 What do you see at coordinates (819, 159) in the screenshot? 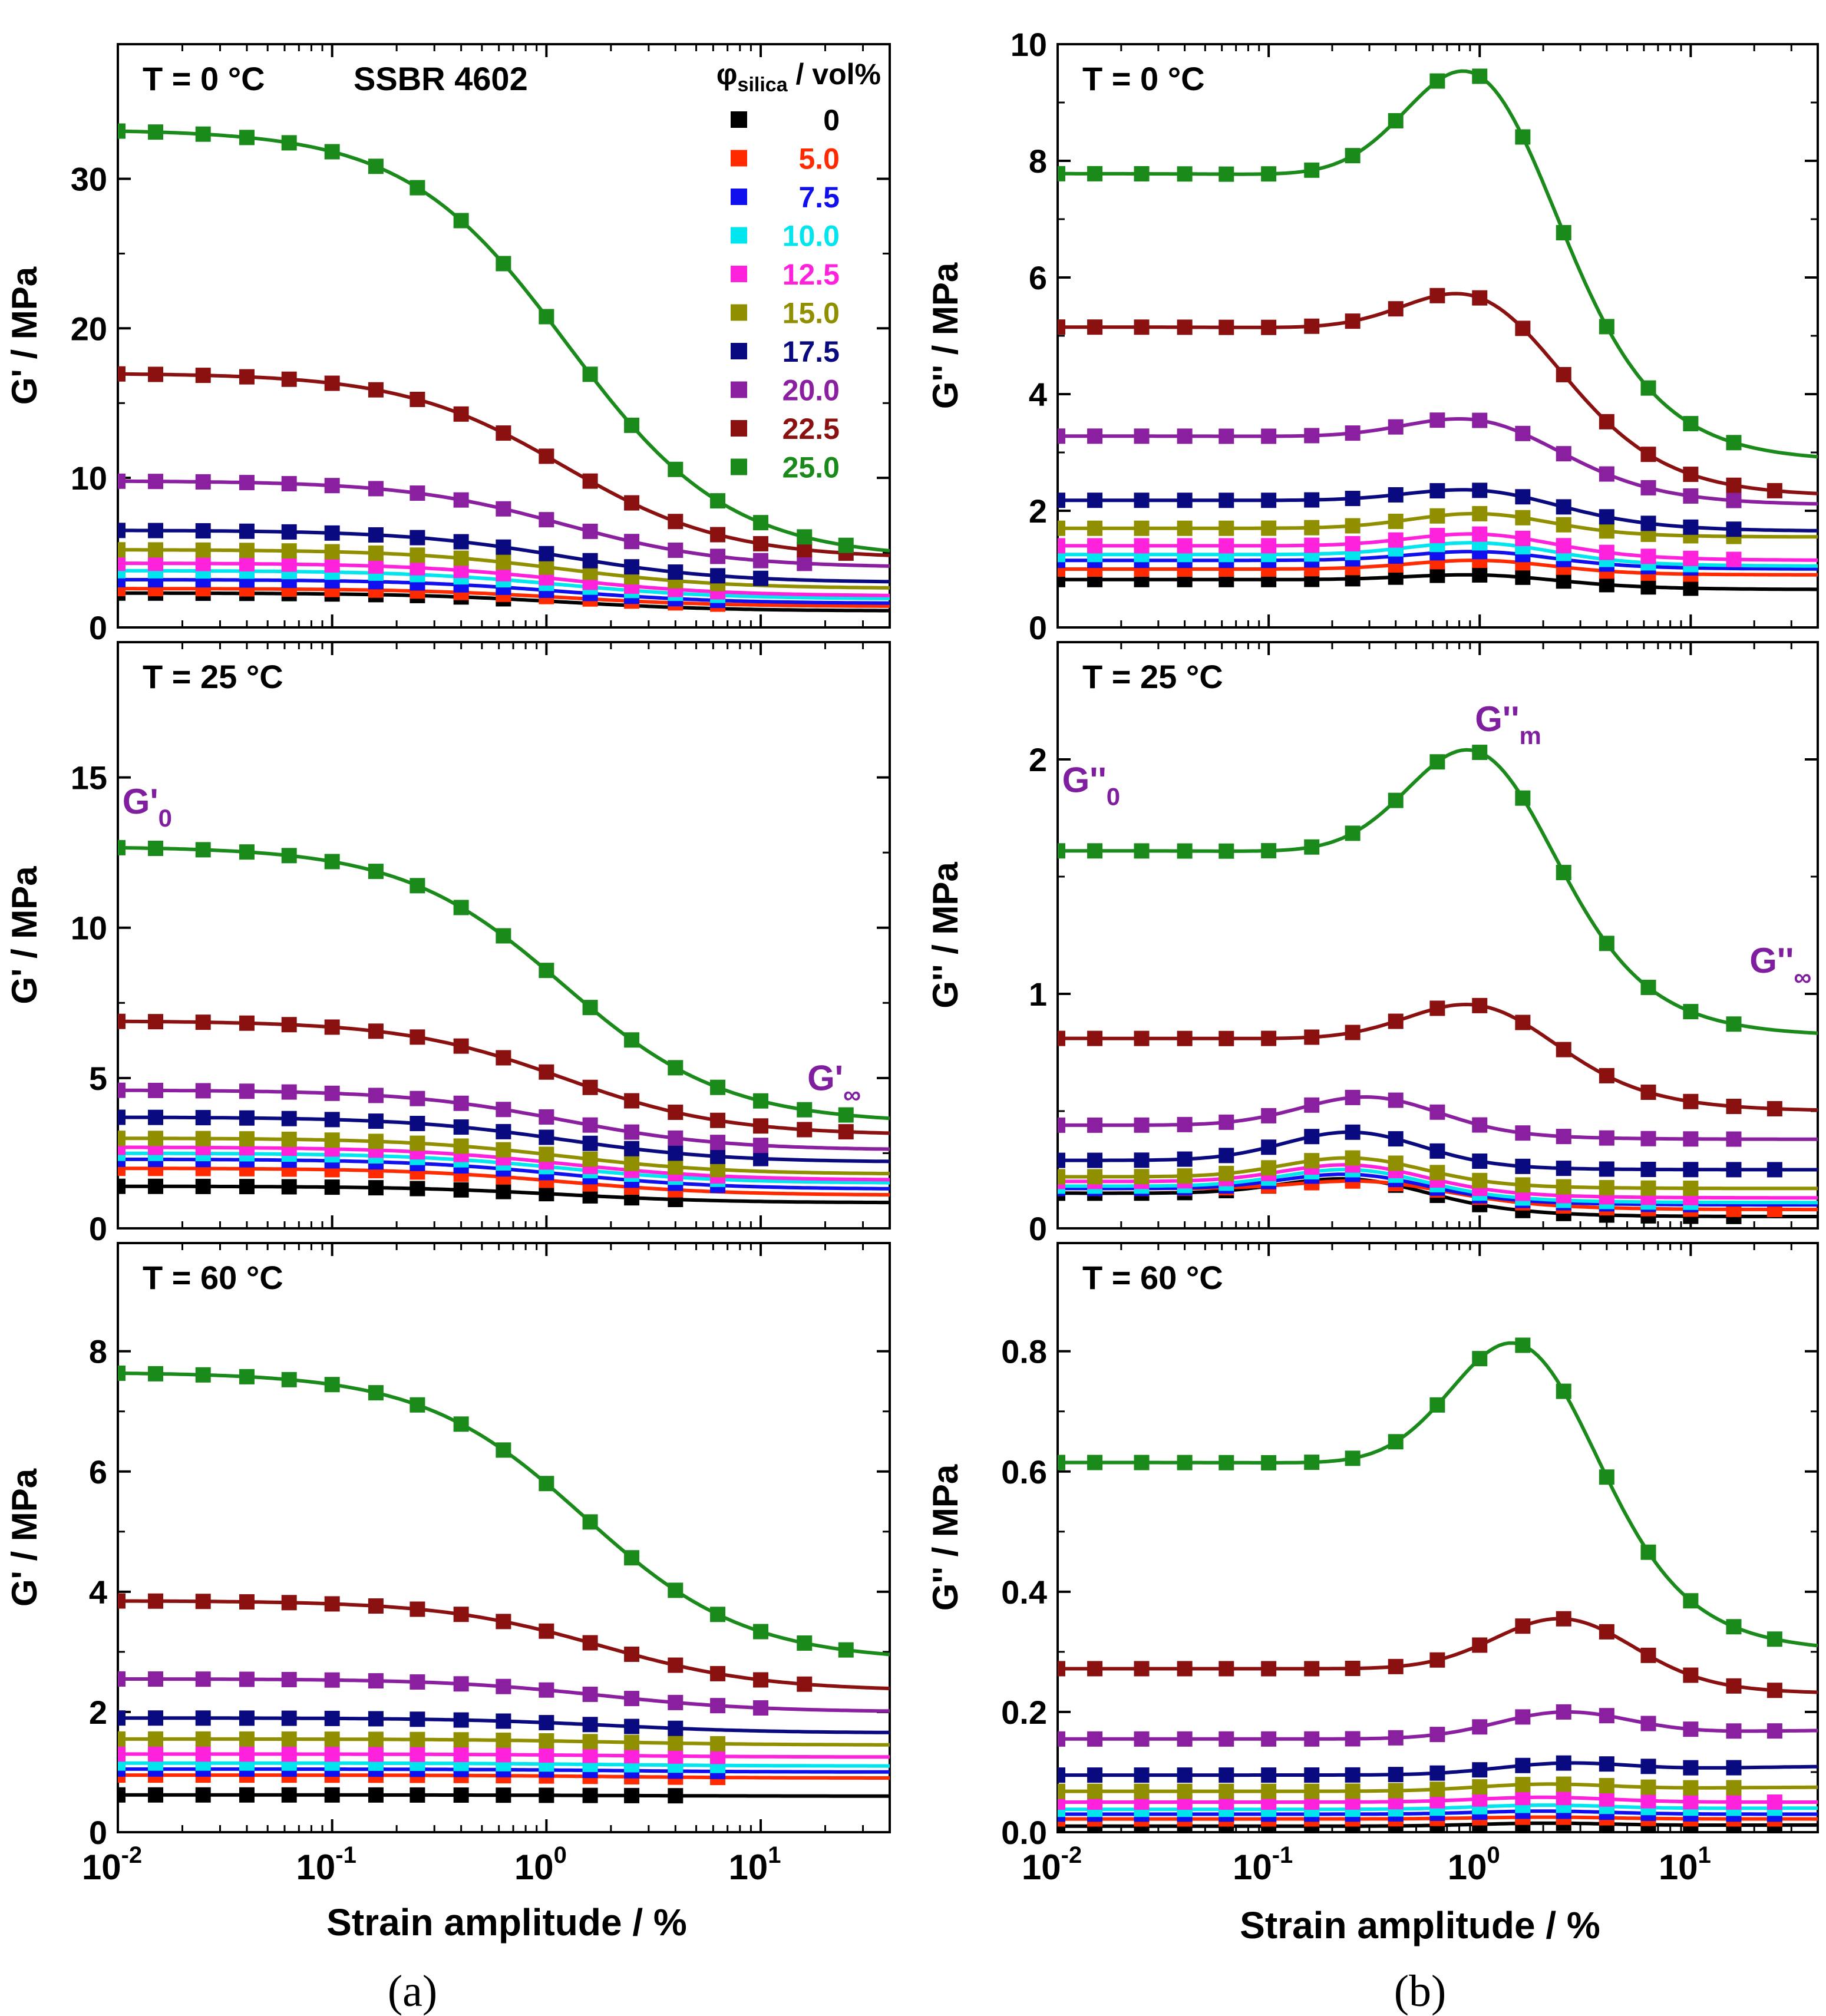
I see `legend-label: 5.0` at bounding box center [819, 159].